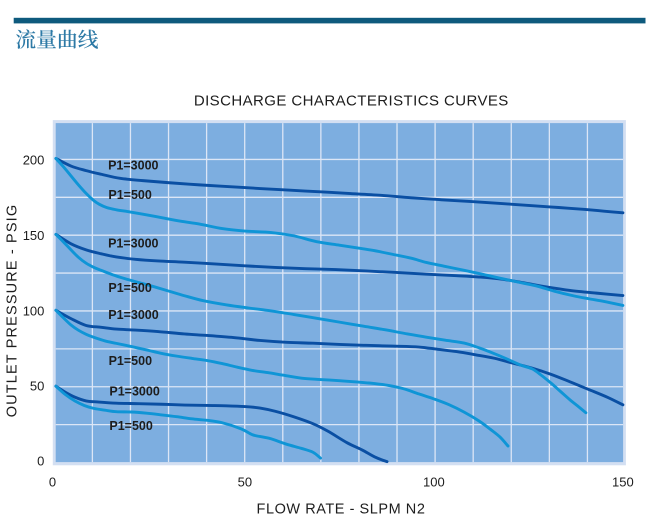 This screenshot has width=650, height=525. What do you see at coordinates (12, 311) in the screenshot?
I see `svg-text: OUTLET PRESSURE - PSIG` at bounding box center [12, 311].